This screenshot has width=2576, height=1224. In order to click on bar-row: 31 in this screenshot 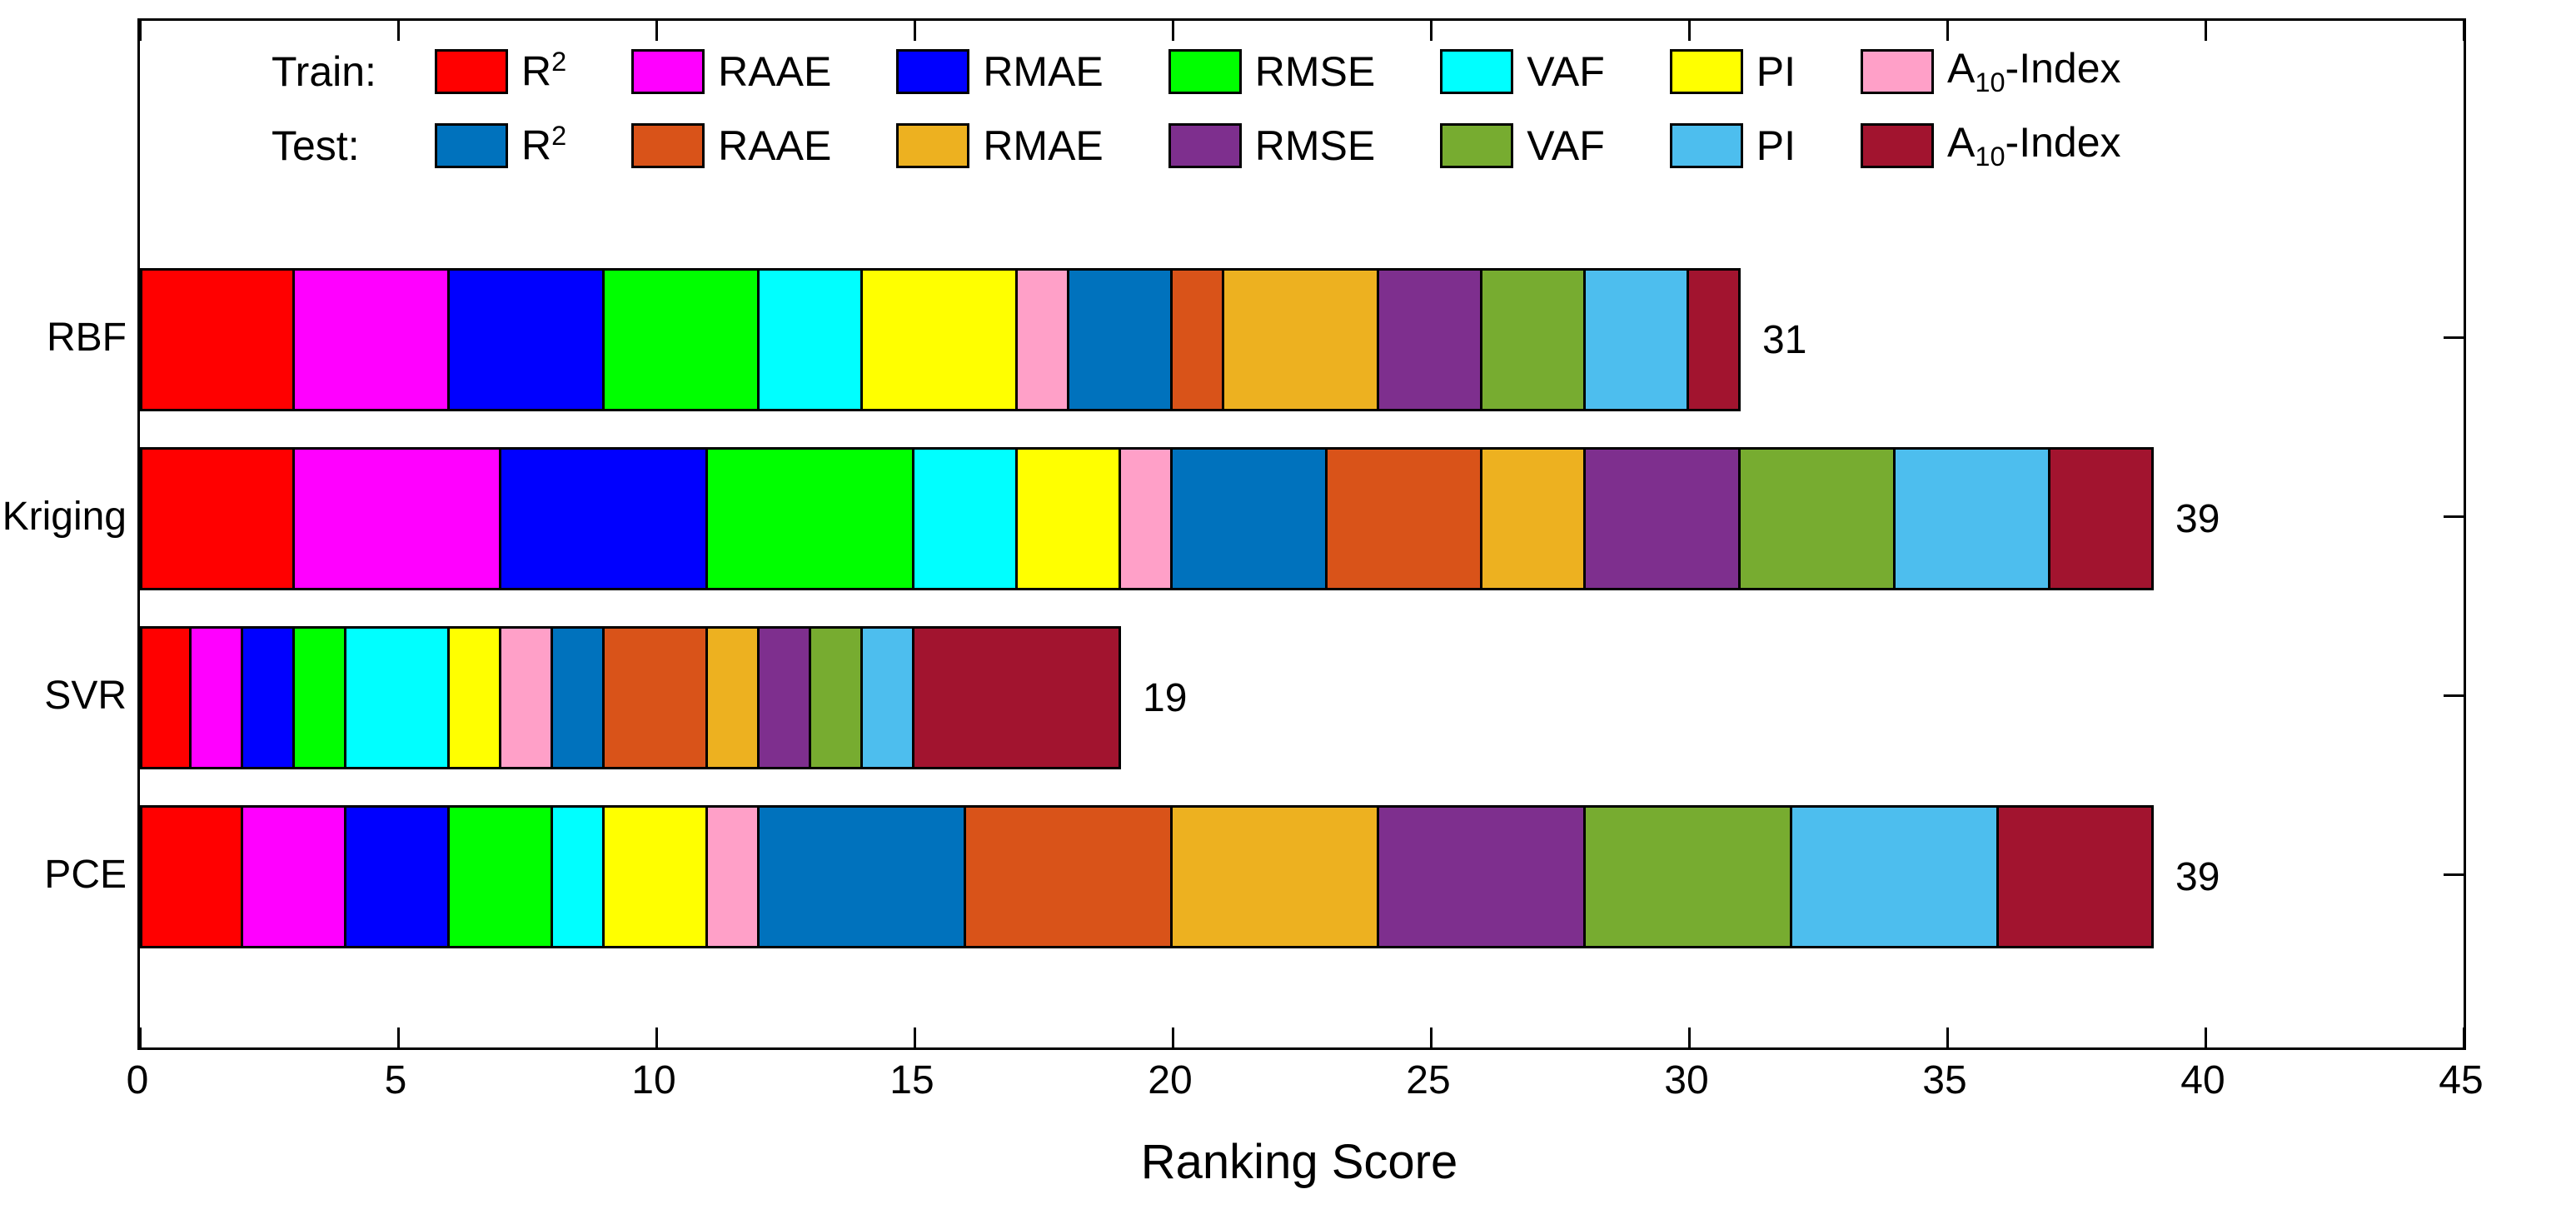, I will do `click(1302, 339)`.